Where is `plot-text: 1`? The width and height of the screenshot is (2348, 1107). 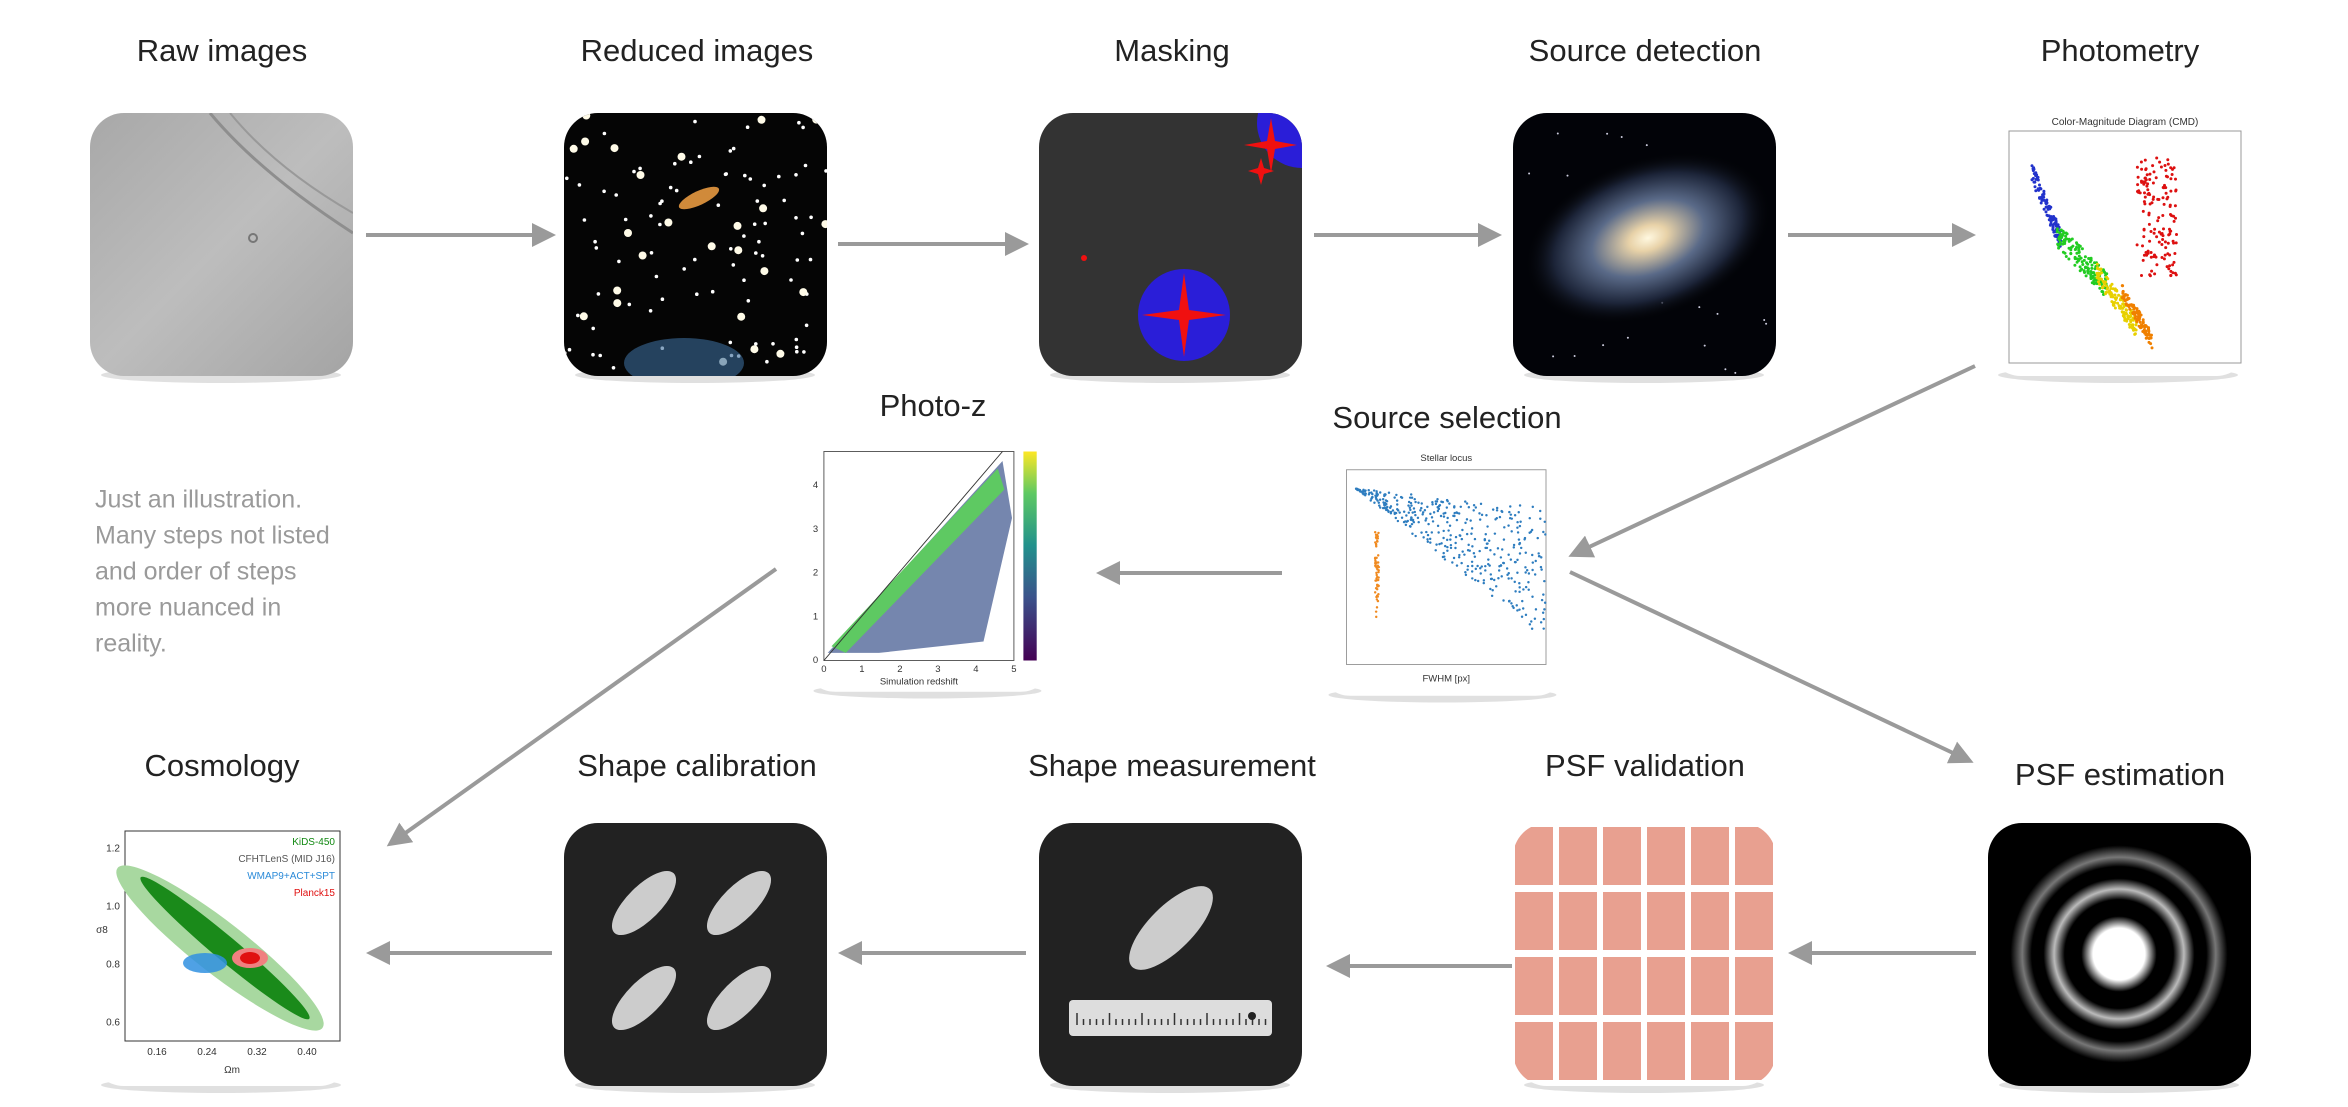
plot-text: 1 is located at coordinates (815, 616).